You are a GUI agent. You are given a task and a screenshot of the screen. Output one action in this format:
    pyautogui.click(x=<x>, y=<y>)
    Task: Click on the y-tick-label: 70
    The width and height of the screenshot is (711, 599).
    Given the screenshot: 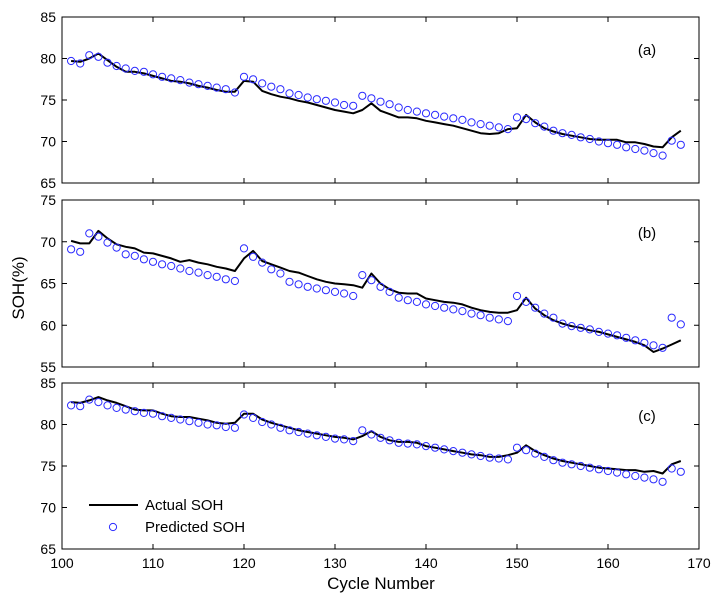 What is the action you would take?
    pyautogui.click(x=48, y=242)
    